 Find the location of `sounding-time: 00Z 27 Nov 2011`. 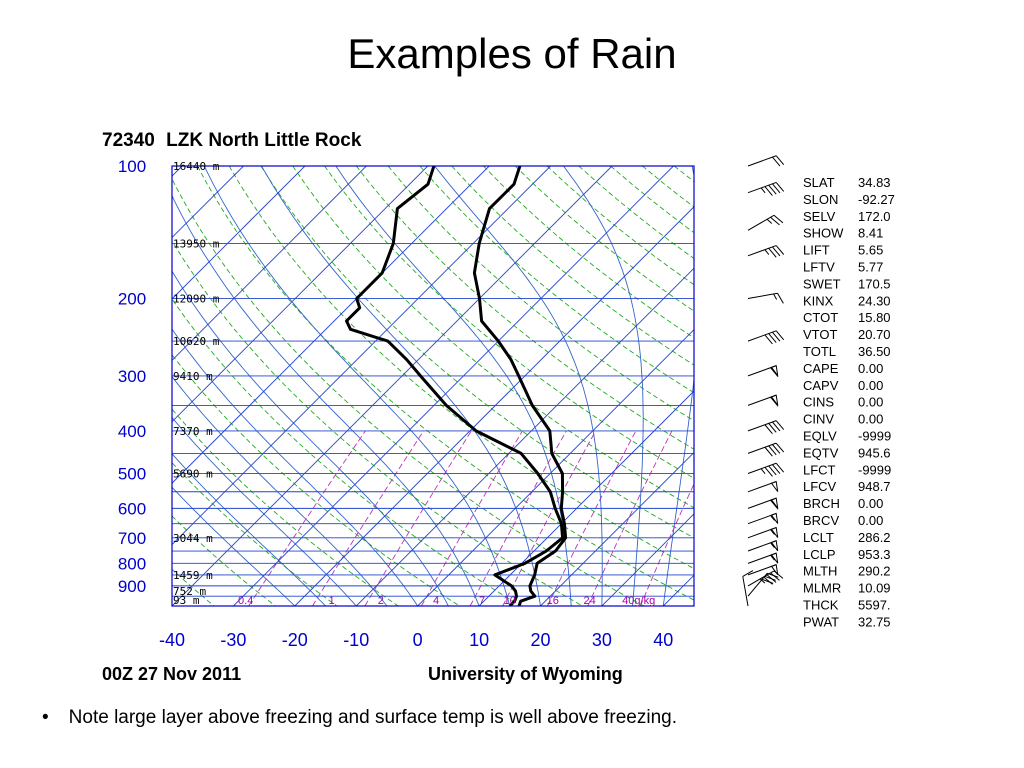

sounding-time: 00Z 27 Nov 2011 is located at coordinates (171, 674).